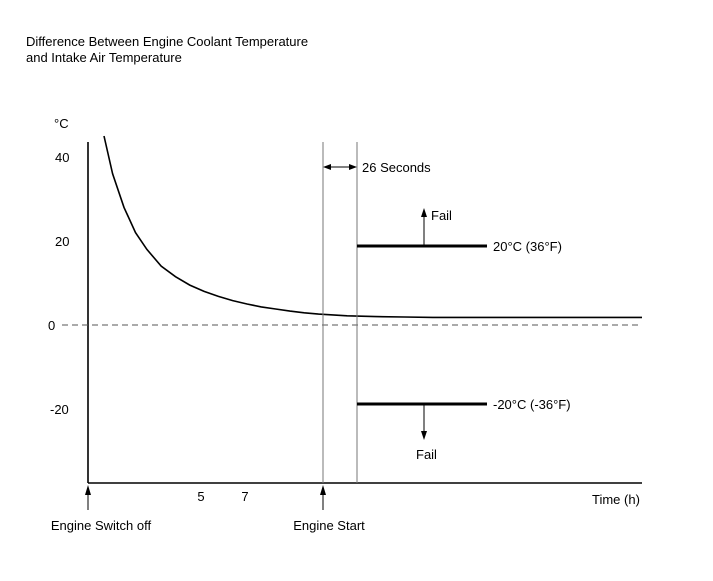  Describe the element at coordinates (424, 212) in the screenshot. I see `arrow-up-icon` at that location.